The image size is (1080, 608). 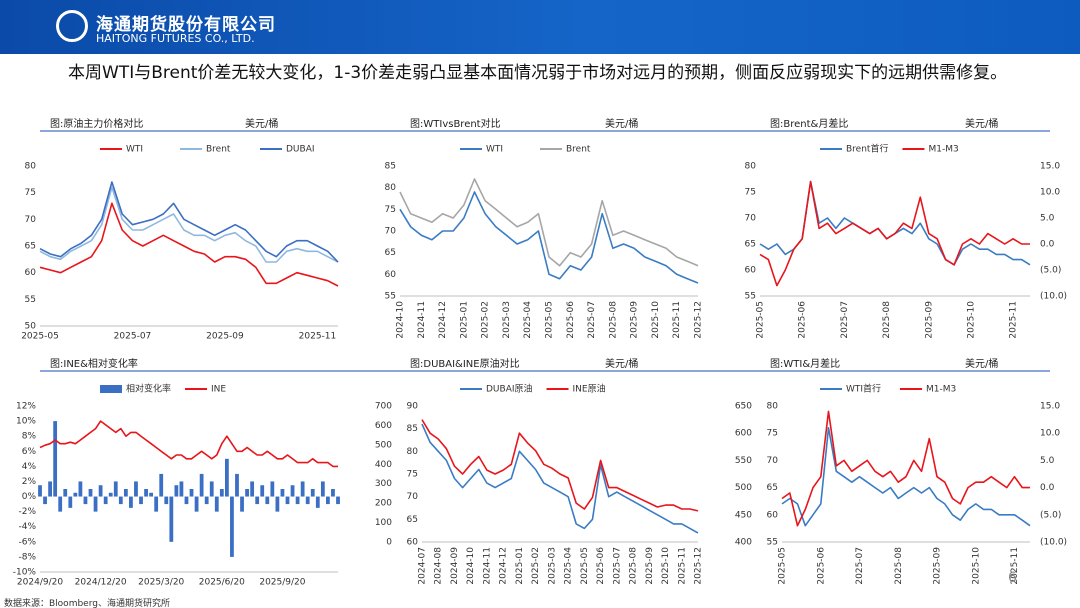 I want to click on y3-tick-label: 60, so click(x=773, y=515).